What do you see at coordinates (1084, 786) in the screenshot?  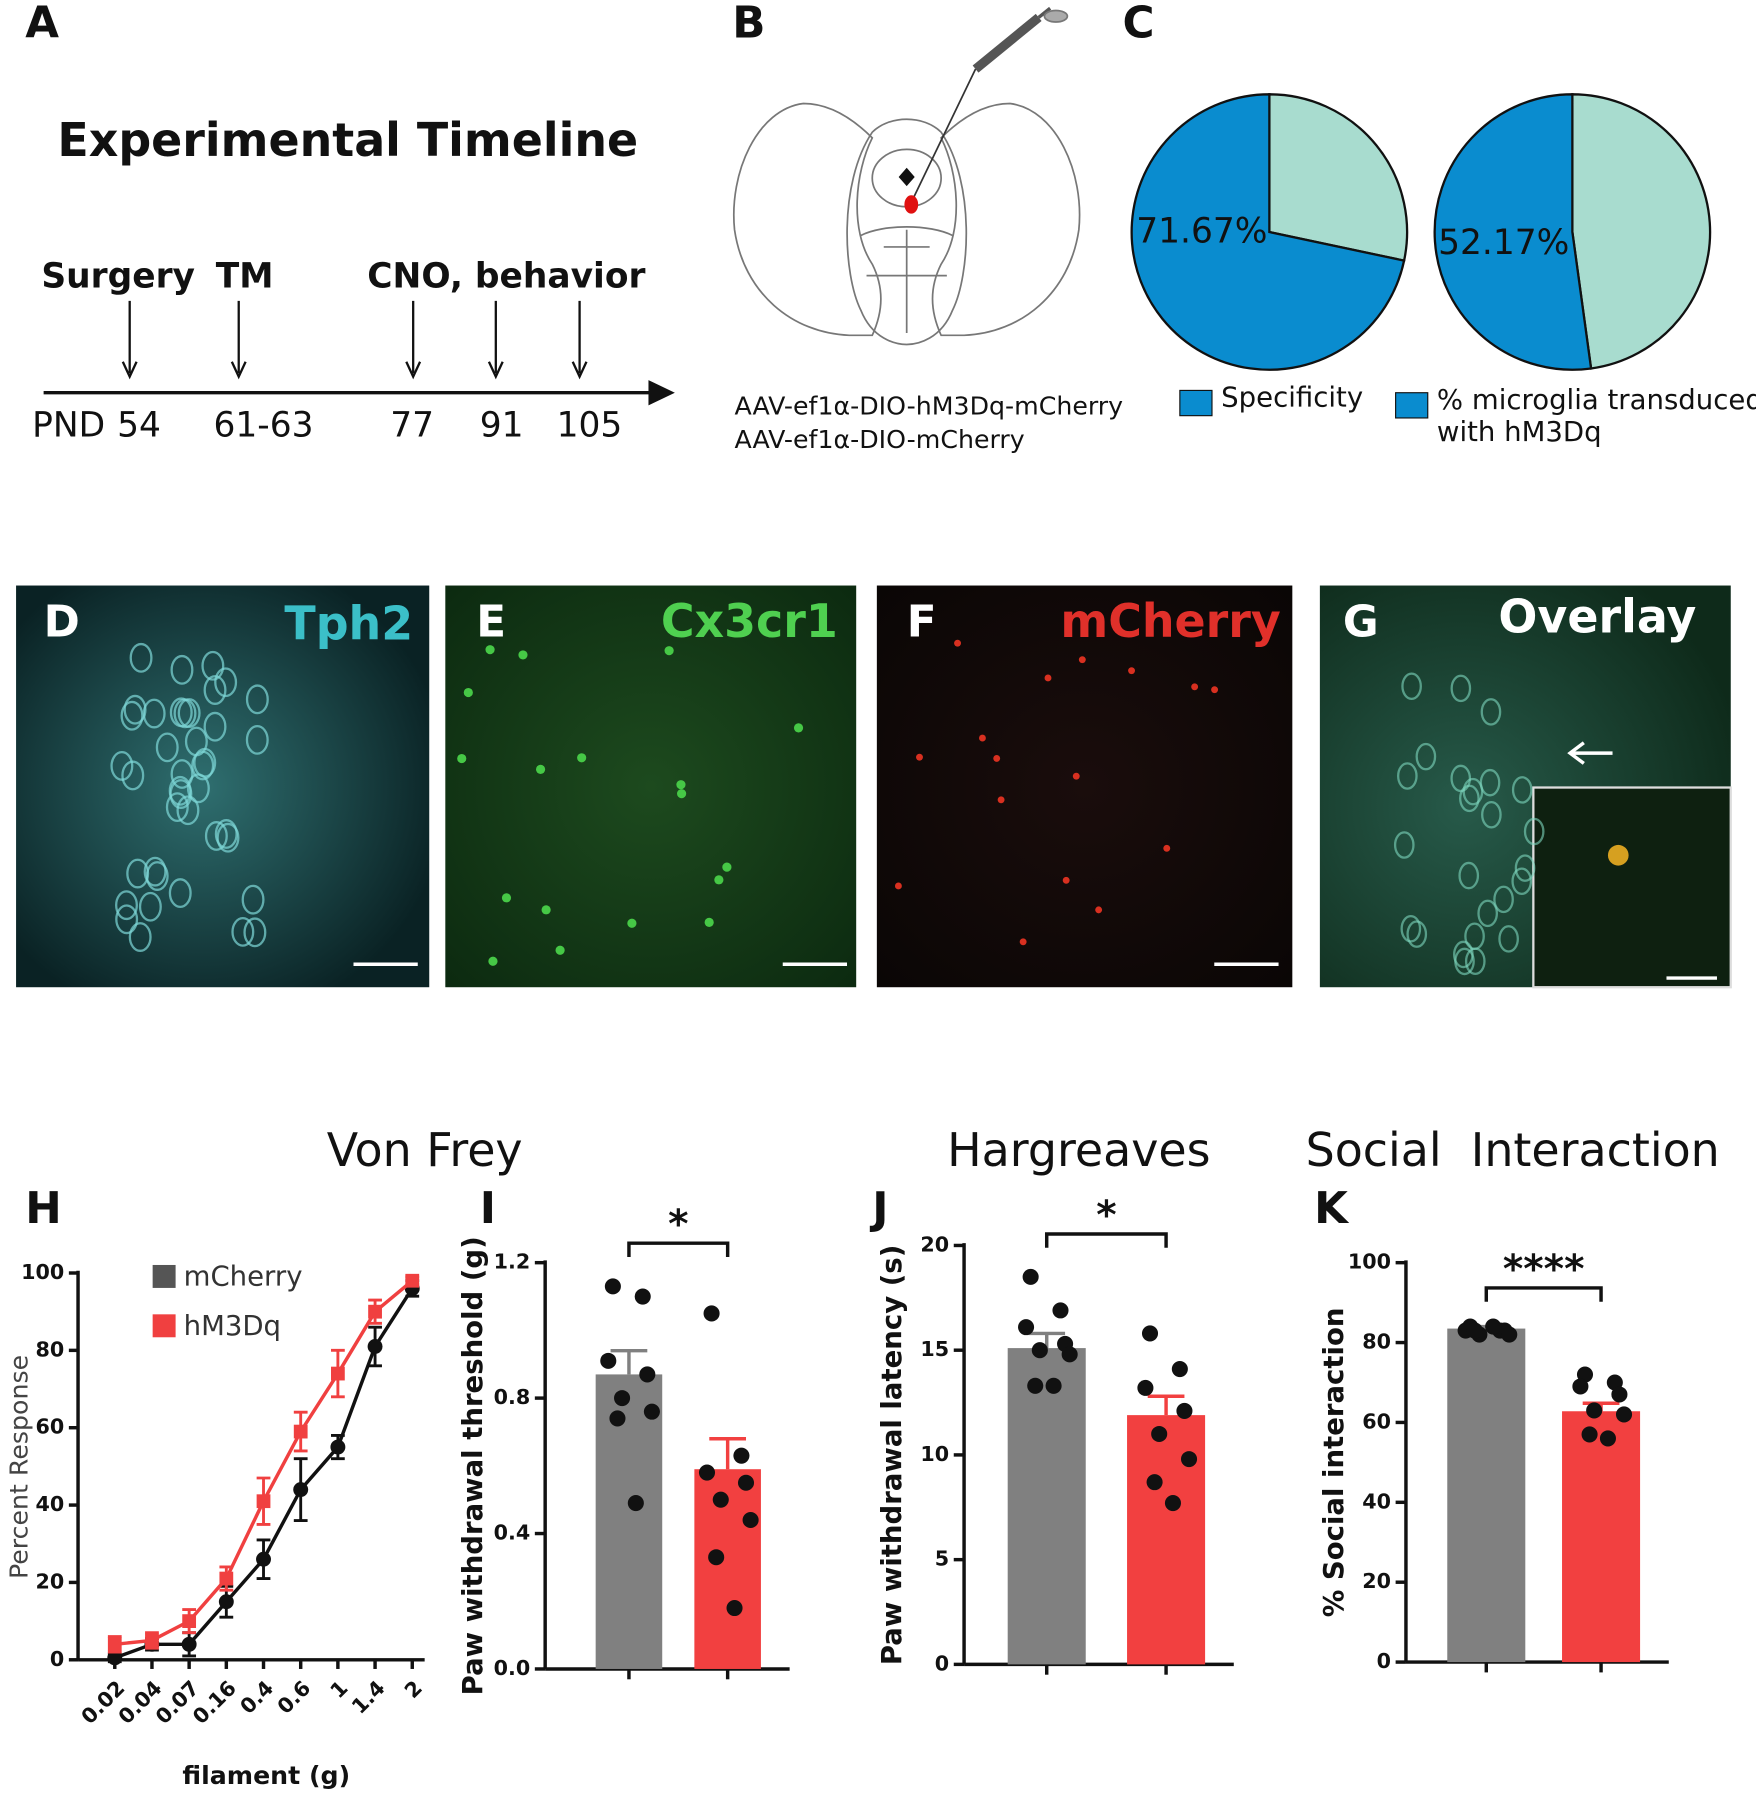 I see `image-mcherry` at bounding box center [1084, 786].